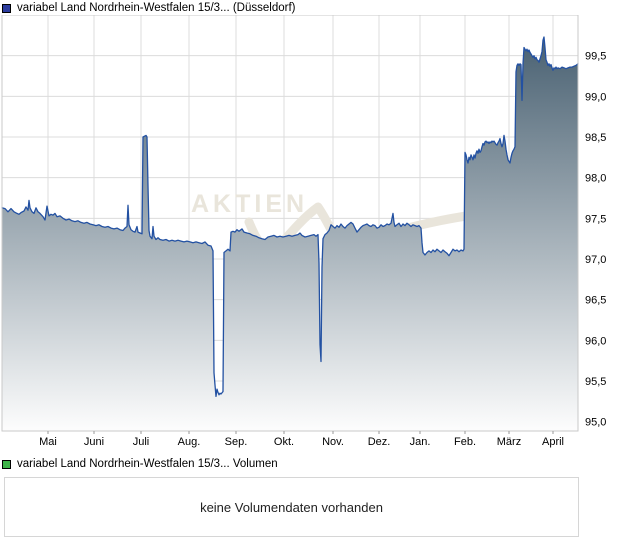 The image size is (620, 548). I want to click on y-tick-label: 96,0, so click(595, 341).